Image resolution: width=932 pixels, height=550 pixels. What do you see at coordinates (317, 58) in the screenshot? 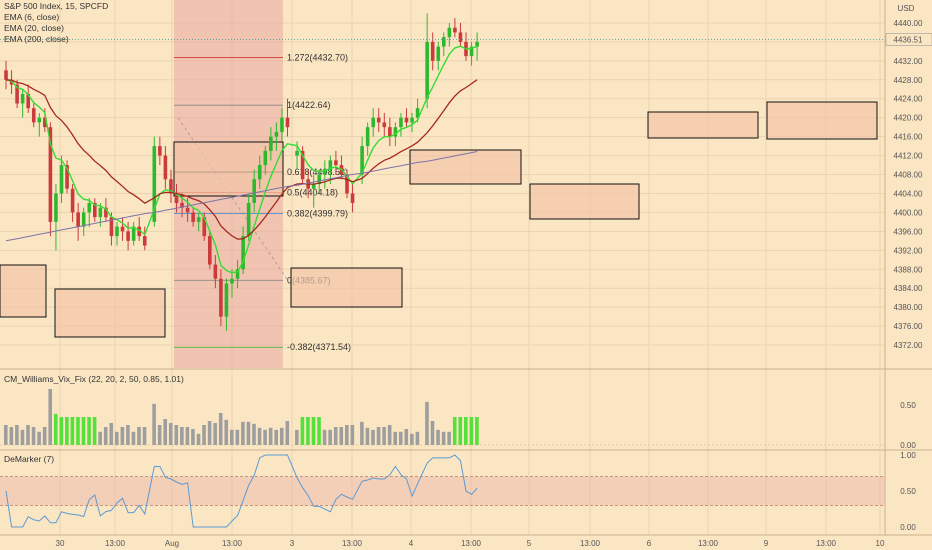
I see `fib-level-label: 1.272(4432.70)` at bounding box center [317, 58].